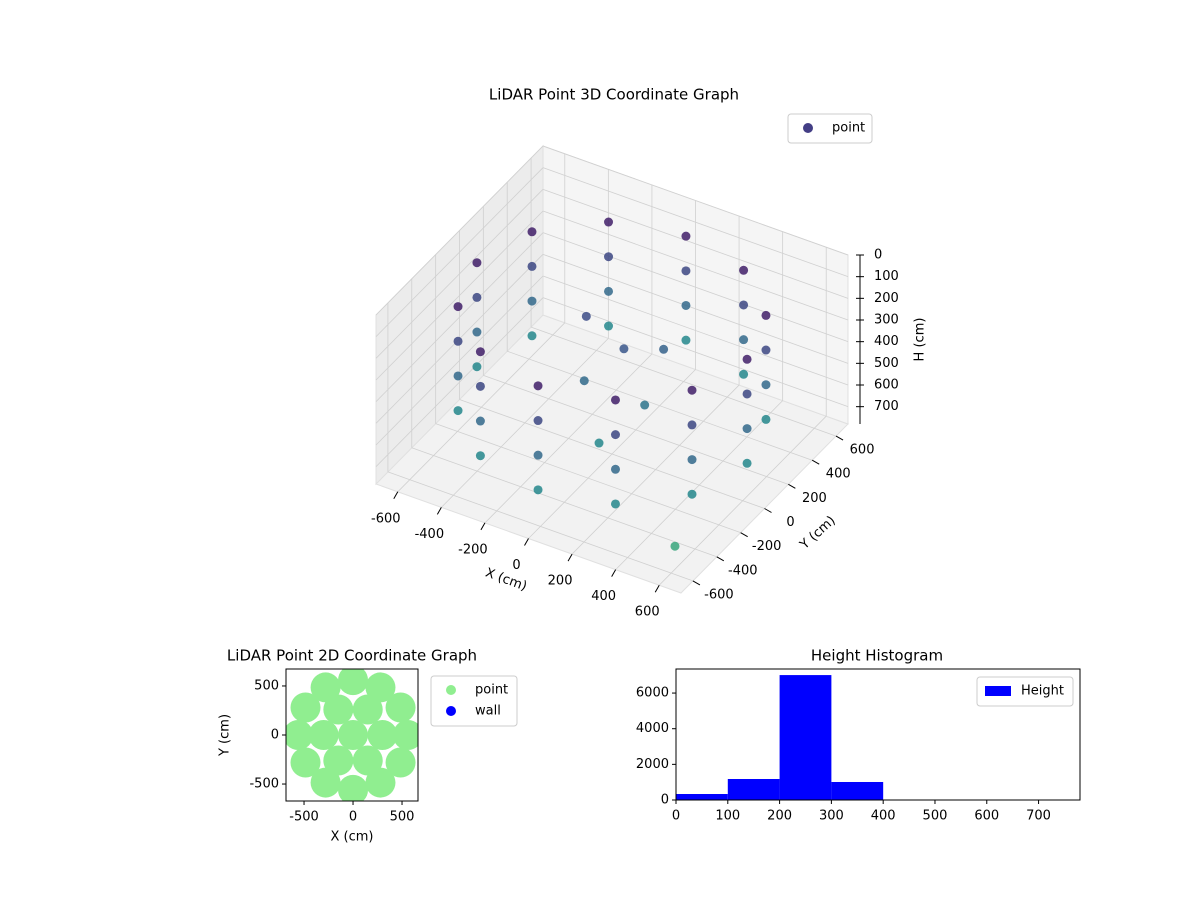 This screenshot has width=1200, height=900. What do you see at coordinates (473, 549) in the screenshot?
I see `x-tick-label: -200` at bounding box center [473, 549].